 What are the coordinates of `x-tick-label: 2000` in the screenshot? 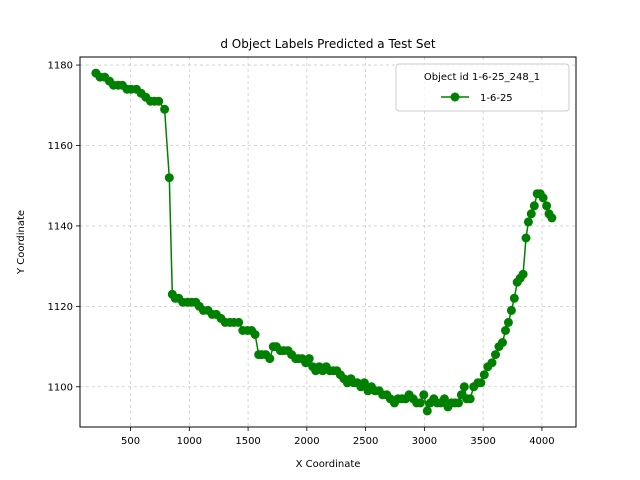 It's located at (306, 441).